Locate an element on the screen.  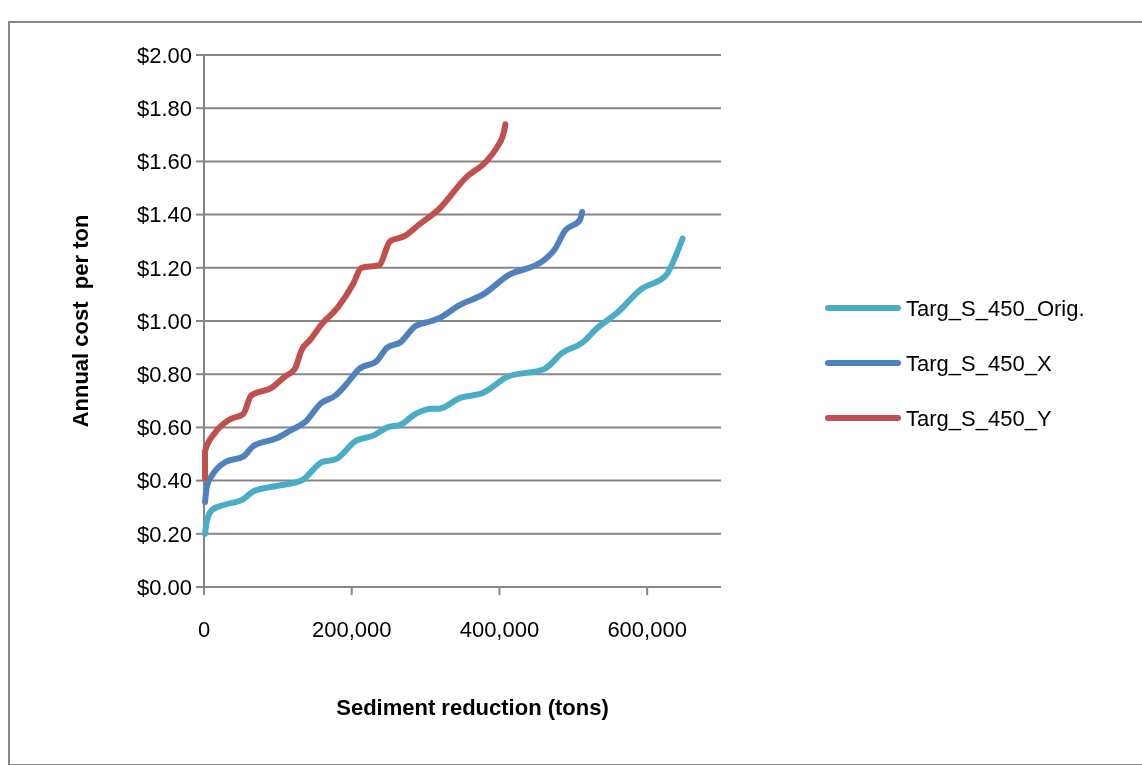
y-tick-label: $2.00 is located at coordinates (164, 55).